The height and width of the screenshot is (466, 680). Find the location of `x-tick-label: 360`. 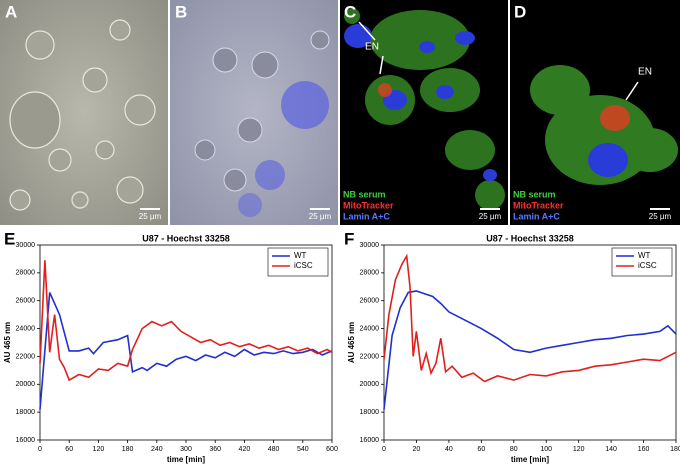

x-tick-label: 360 is located at coordinates (215, 449).